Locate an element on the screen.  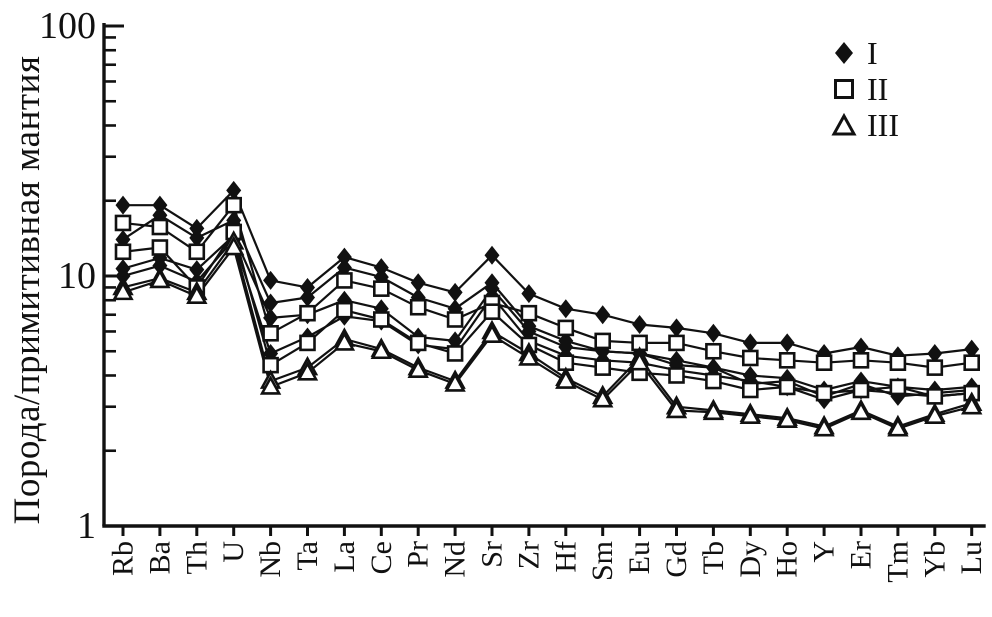
y-tick-label: 1 is located at coordinates (86, 526).